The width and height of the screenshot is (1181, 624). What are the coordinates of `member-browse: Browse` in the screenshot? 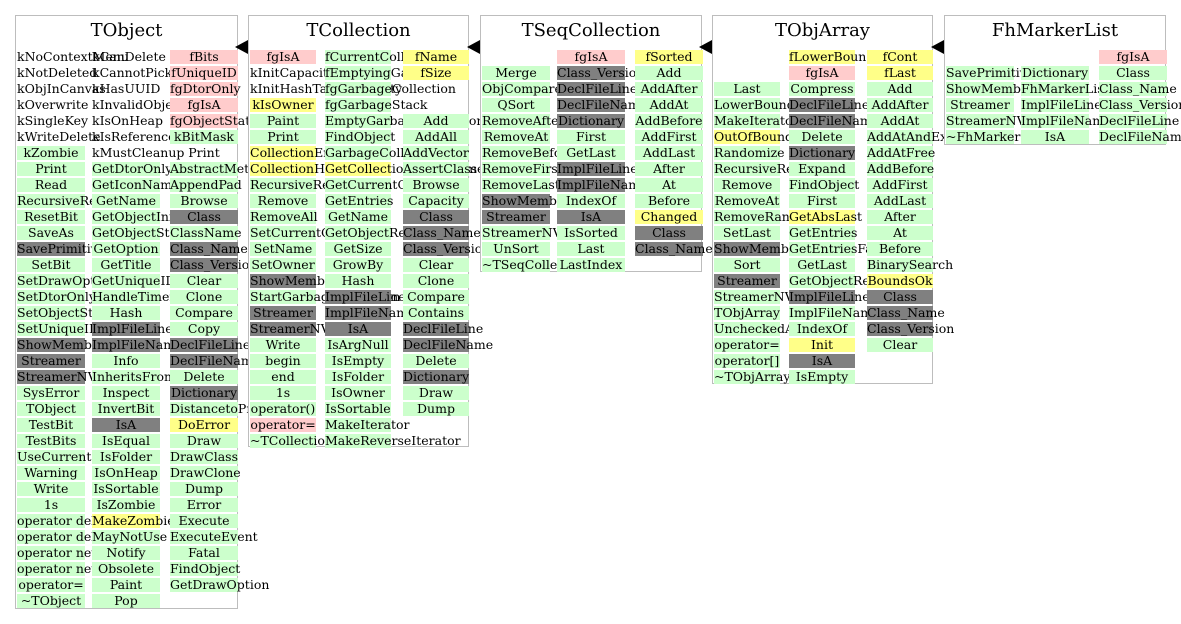 It's located at (204, 201).